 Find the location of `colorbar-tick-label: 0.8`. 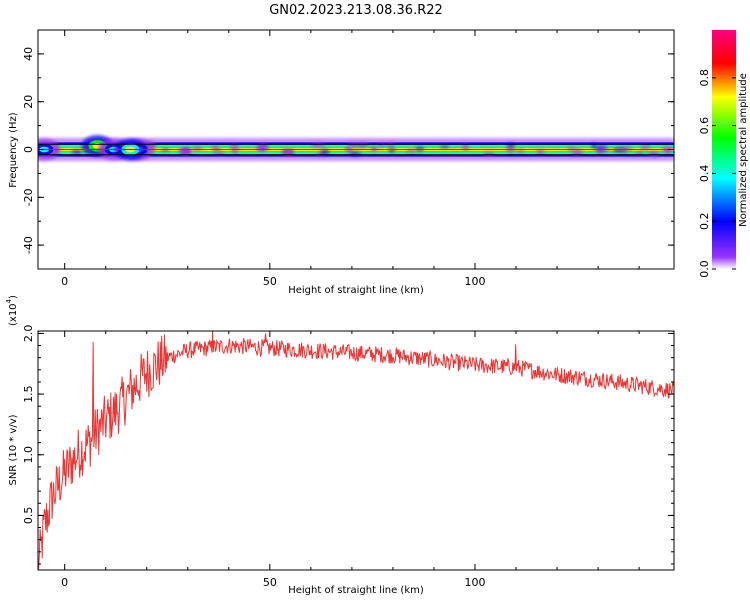

colorbar-tick-label: 0.8 is located at coordinates (704, 78).